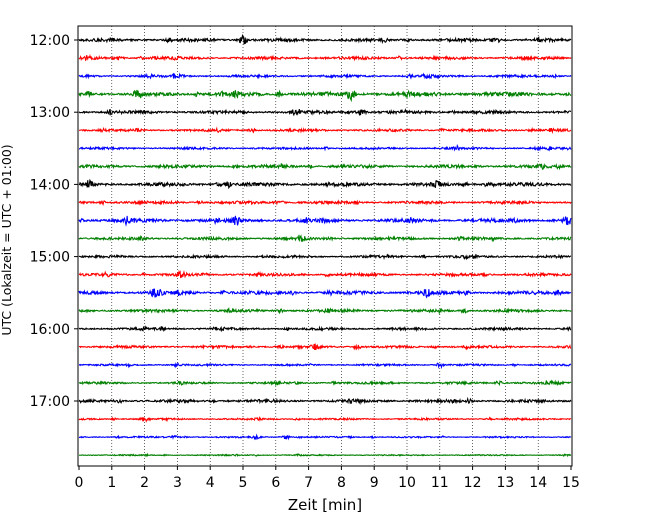  I want to click on x-tick-label: 1, so click(111, 483).